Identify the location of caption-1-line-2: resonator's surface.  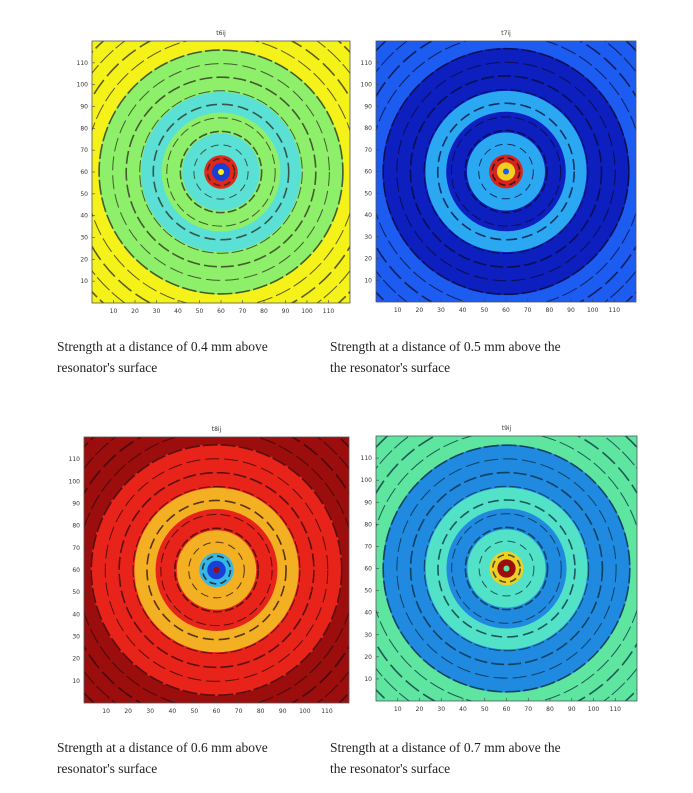
(107, 367).